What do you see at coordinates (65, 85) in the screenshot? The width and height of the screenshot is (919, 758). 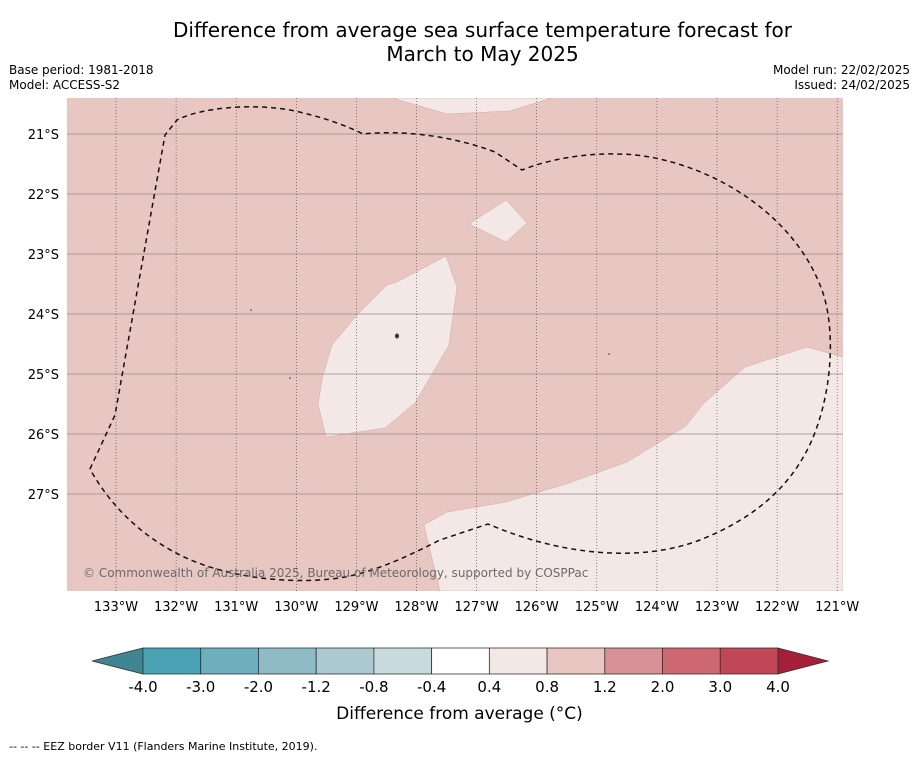 I see `model-name: Model: ACCESS-S2` at bounding box center [65, 85].